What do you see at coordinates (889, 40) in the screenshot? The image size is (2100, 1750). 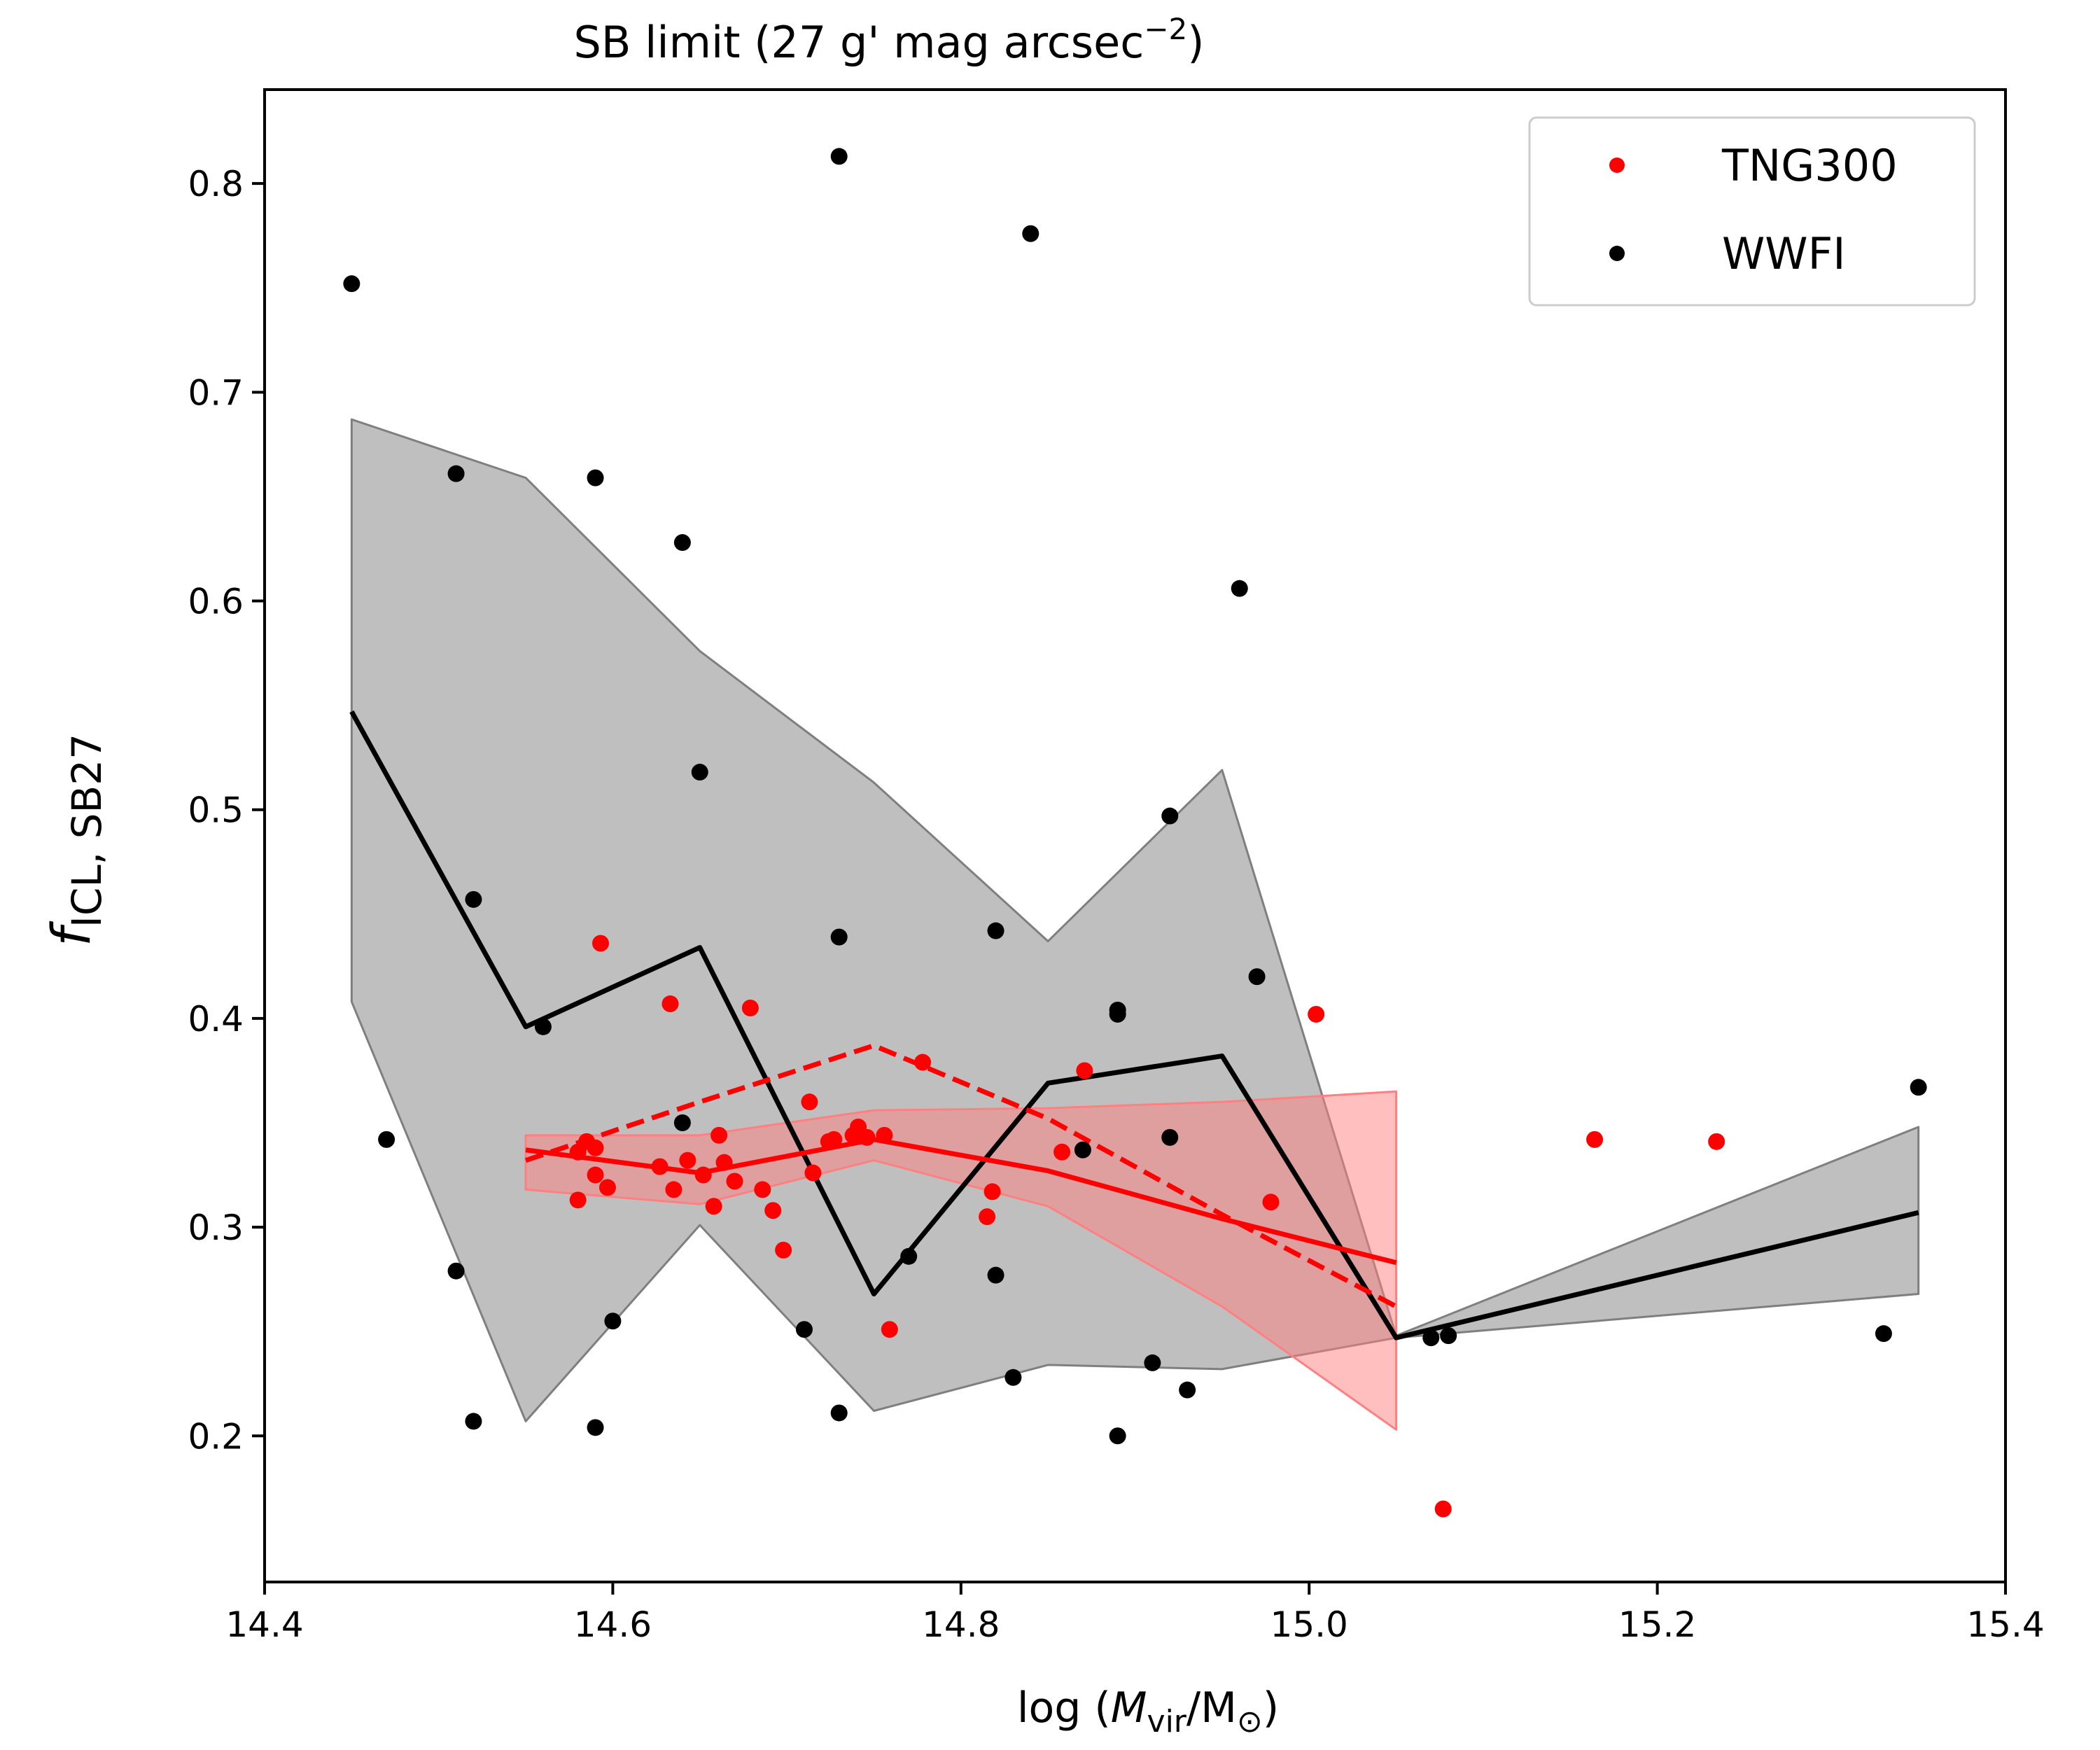 I see `chart-title: SB limit (27 g' mag arcsec−2)` at bounding box center [889, 40].